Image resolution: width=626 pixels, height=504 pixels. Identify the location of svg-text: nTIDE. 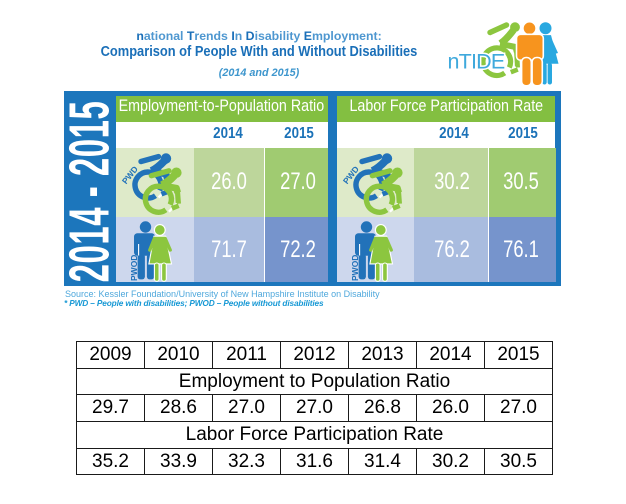
(476, 62).